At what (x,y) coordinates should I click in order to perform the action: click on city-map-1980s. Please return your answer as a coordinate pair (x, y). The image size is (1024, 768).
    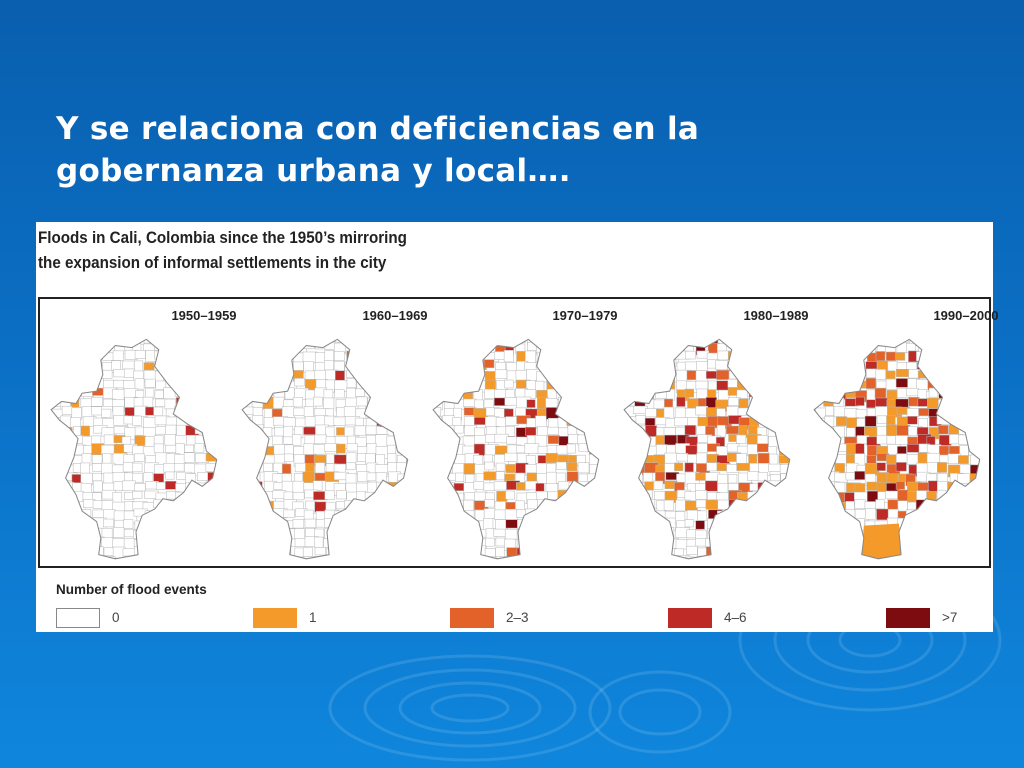
    Looking at the image, I should click on (707, 449).